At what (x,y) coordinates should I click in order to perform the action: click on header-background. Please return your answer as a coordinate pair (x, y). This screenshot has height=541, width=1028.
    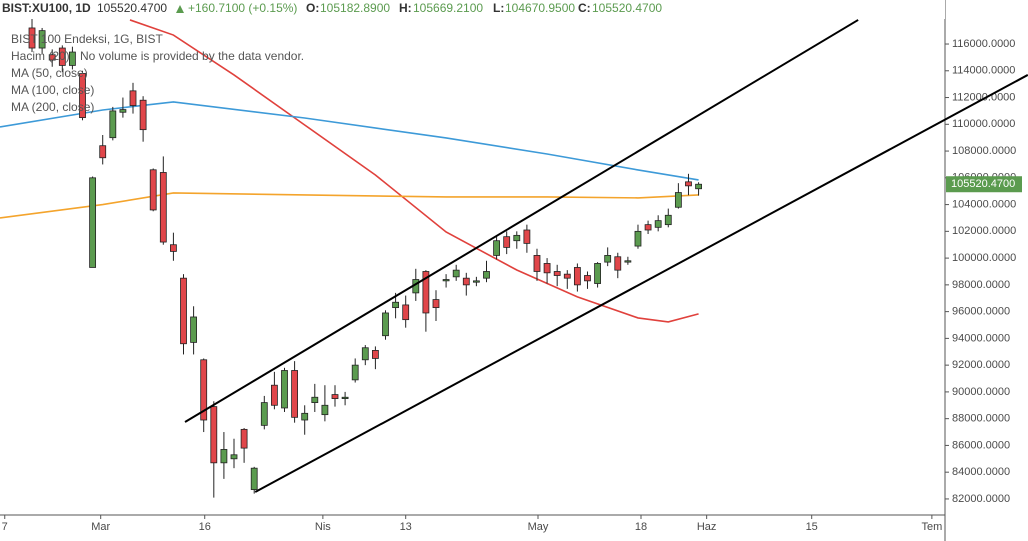
    Looking at the image, I should click on (472, 9).